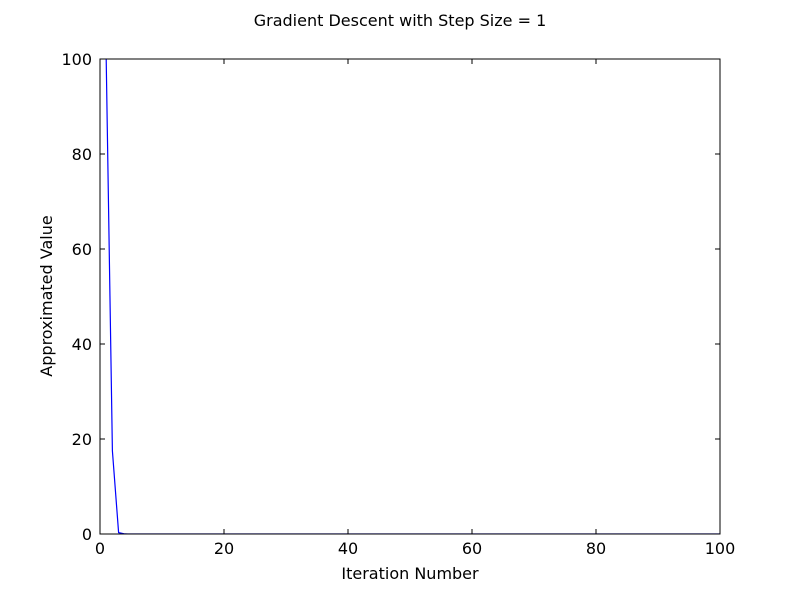 The height and width of the screenshot is (593, 800). I want to click on x-tick-label: 100, so click(720, 548).